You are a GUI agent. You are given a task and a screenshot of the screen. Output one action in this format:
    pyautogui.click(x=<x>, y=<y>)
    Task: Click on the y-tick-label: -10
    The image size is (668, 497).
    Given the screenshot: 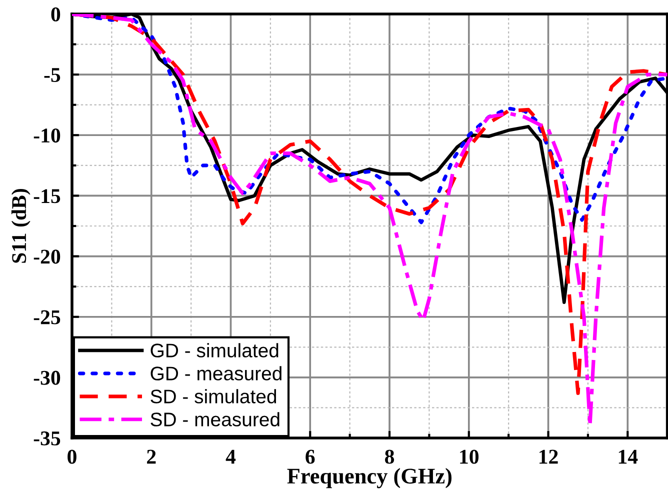 What is the action you would take?
    pyautogui.click(x=47, y=135)
    